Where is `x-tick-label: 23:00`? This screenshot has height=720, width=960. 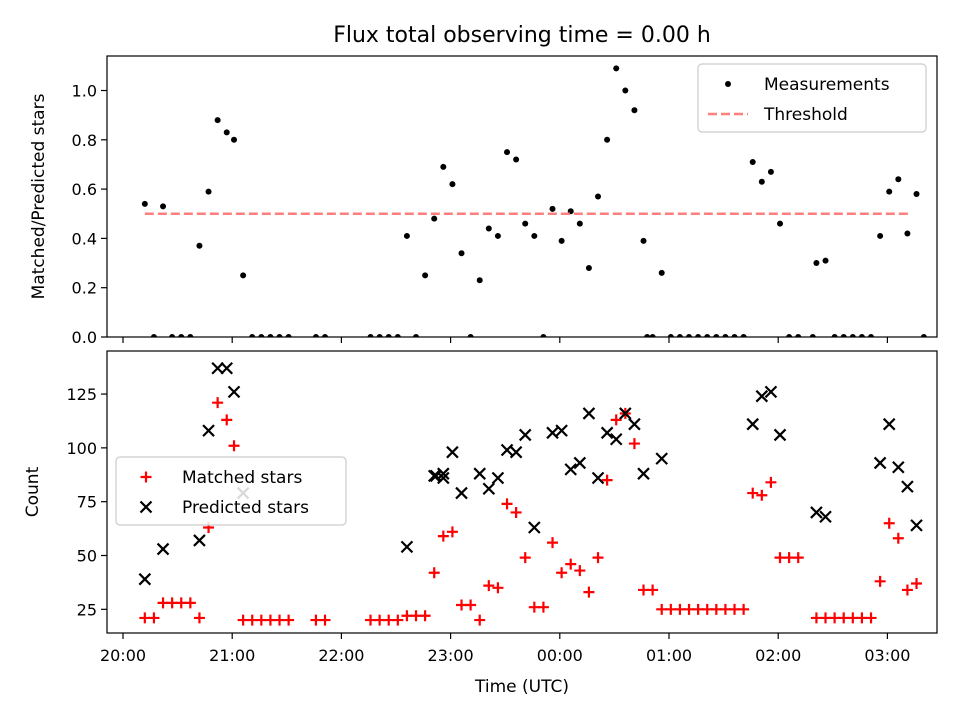
x-tick-label: 23:00 is located at coordinates (451, 655).